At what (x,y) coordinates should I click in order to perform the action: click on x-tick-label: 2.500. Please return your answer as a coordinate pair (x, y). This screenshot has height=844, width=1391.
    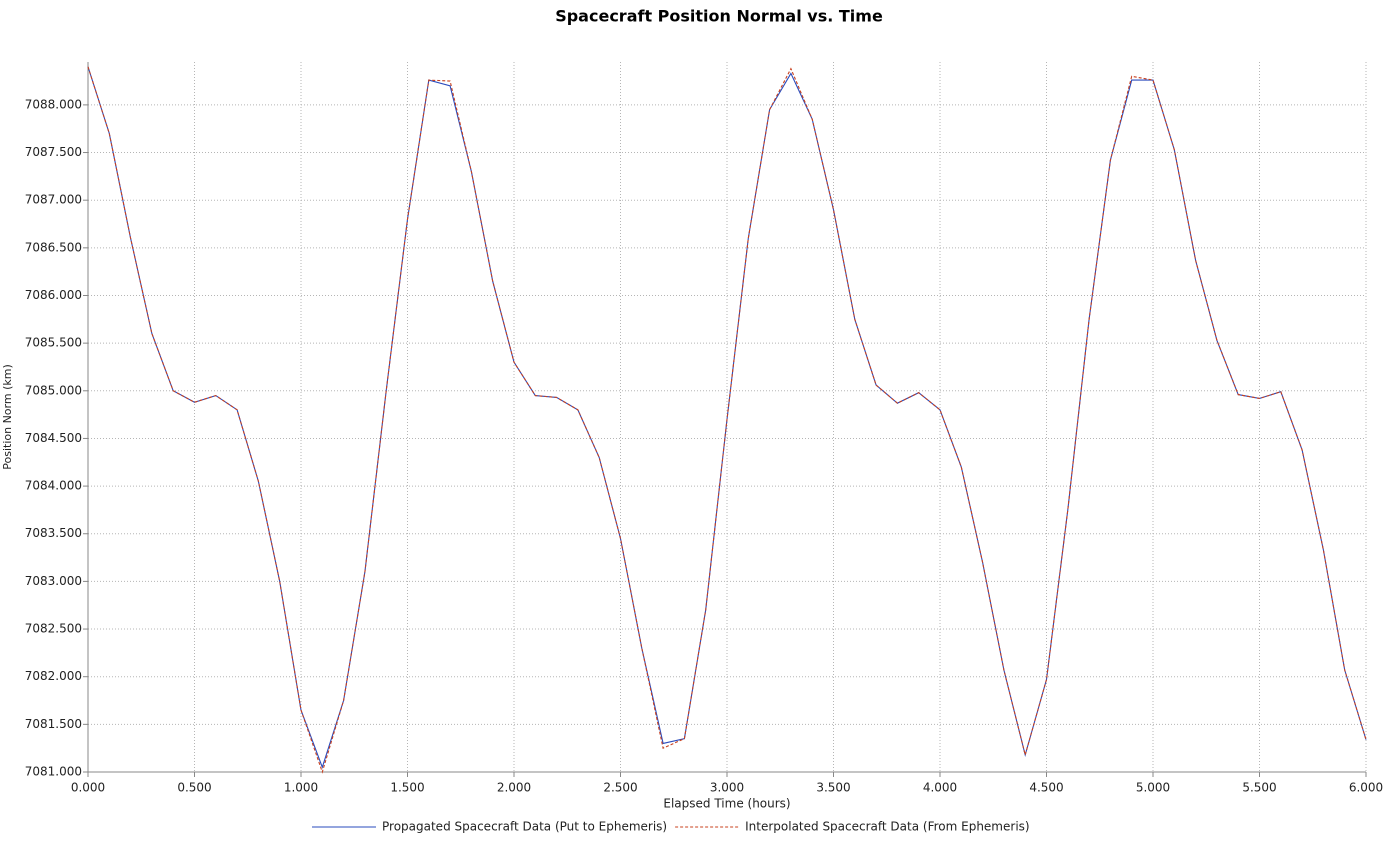
    Looking at the image, I should click on (620, 788).